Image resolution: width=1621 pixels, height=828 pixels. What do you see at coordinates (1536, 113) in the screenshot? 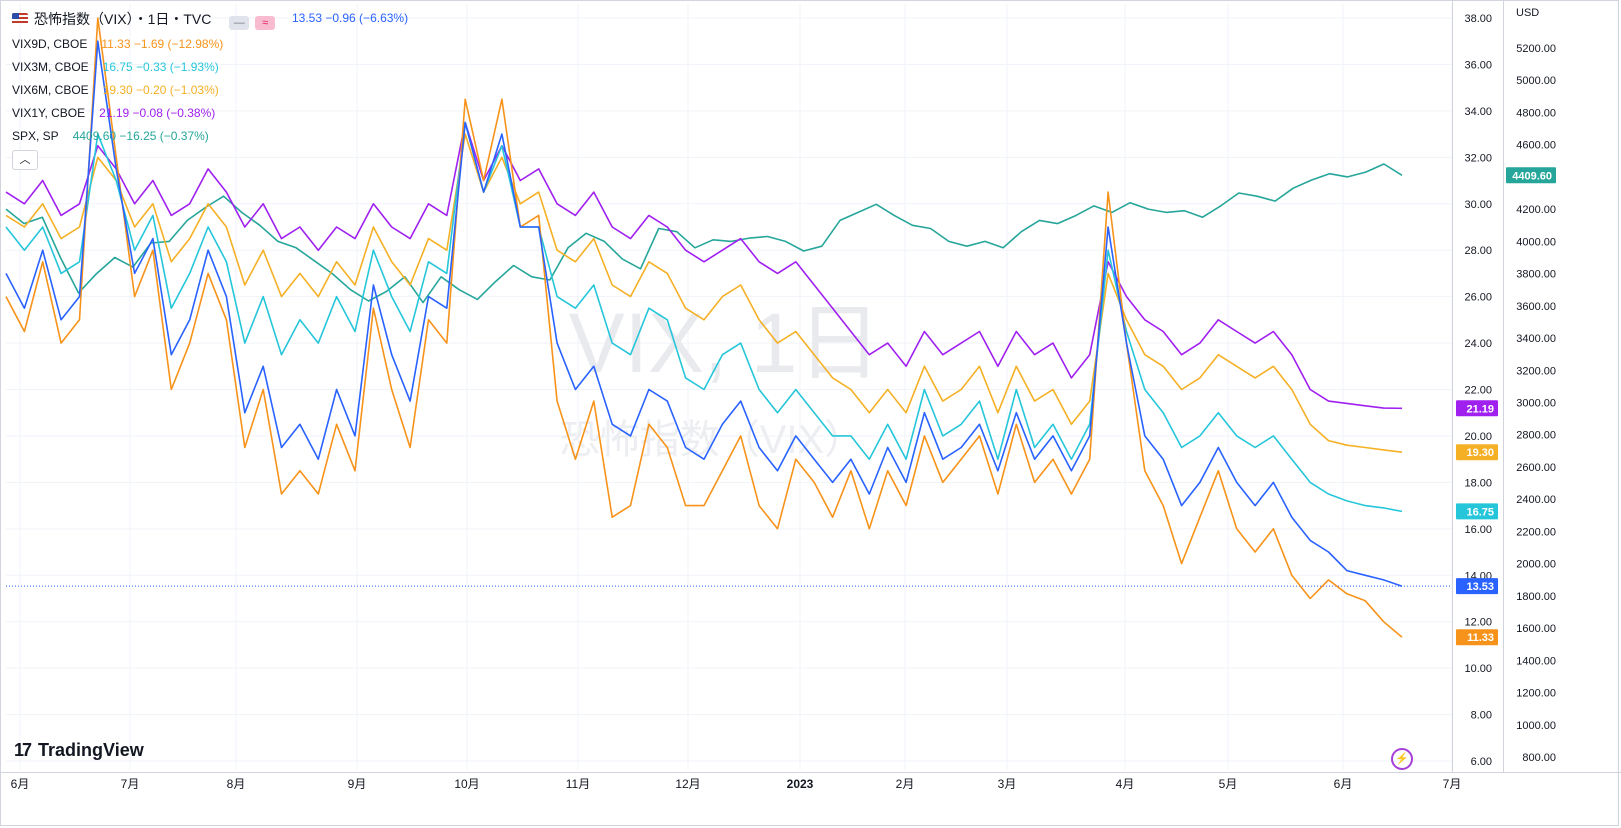
I see `right-tick-label: 4800.00` at bounding box center [1536, 113].